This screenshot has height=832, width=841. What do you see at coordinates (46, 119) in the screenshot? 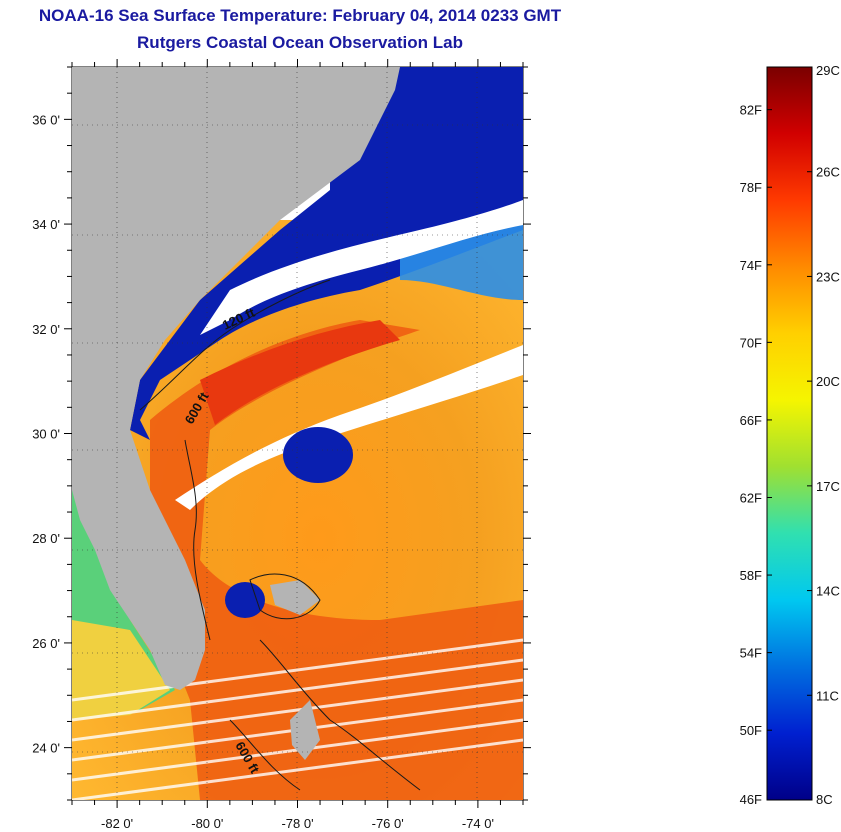
I see `lat-label: 36 0'` at bounding box center [46, 119].